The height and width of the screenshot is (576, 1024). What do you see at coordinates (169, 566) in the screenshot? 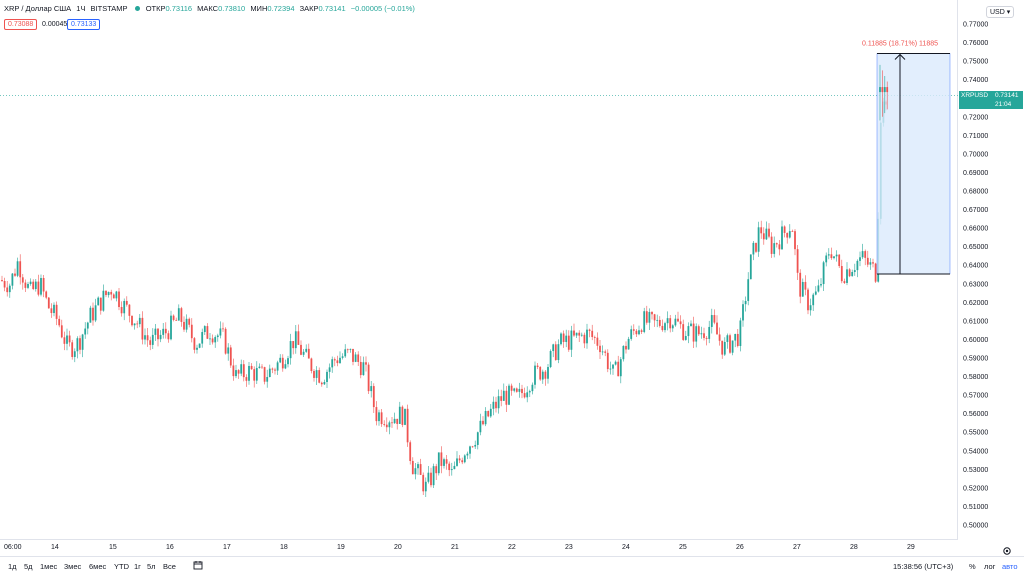
I see `range-button: Все` at bounding box center [169, 566].